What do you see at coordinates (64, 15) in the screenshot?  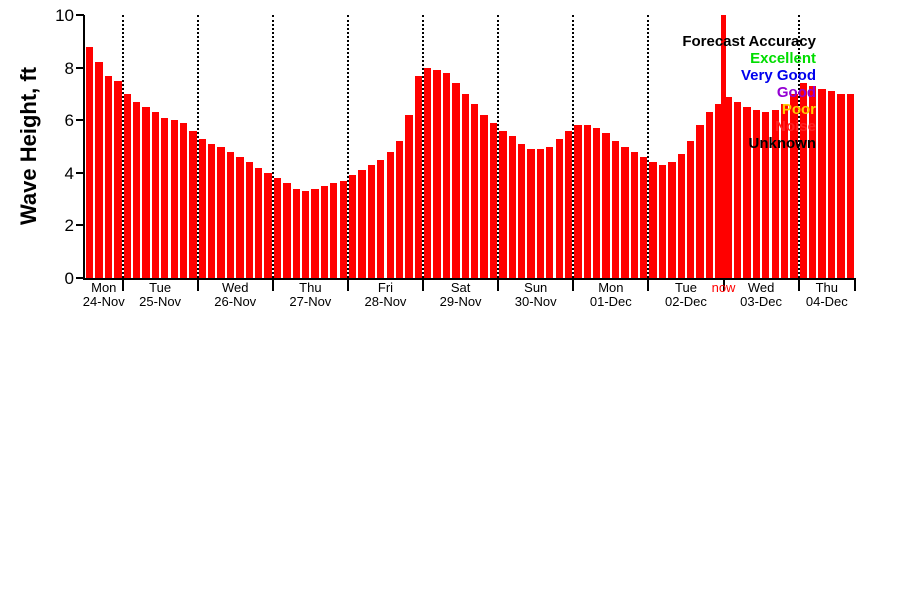 I see `y-tick-label: 10` at bounding box center [64, 15].